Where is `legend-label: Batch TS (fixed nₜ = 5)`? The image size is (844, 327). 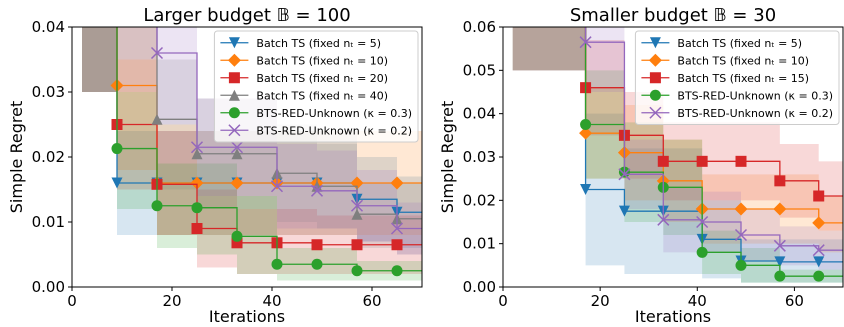
legend-label: Batch TS (fixed nₜ = 5) is located at coordinates (739, 43).